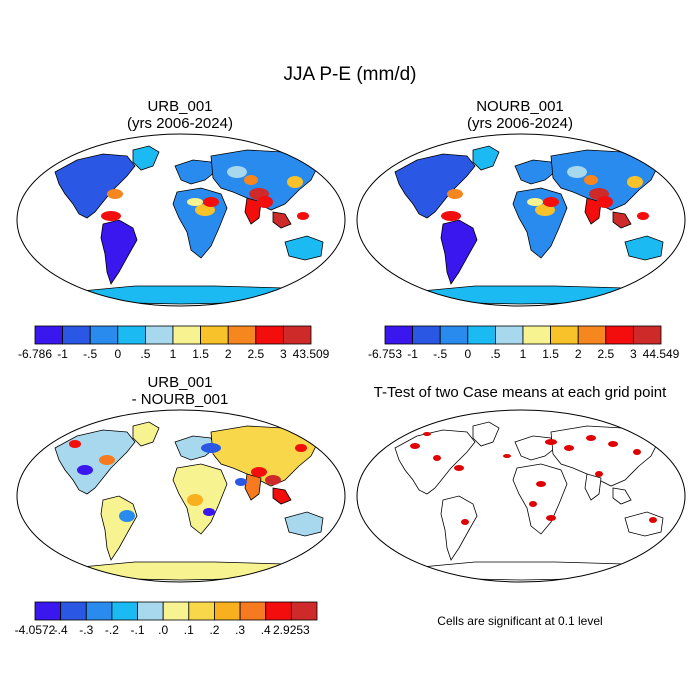 This screenshot has width=700, height=700. What do you see at coordinates (35, 630) in the screenshot?
I see `colorbar-tick-label: -4.0572` at bounding box center [35, 630].